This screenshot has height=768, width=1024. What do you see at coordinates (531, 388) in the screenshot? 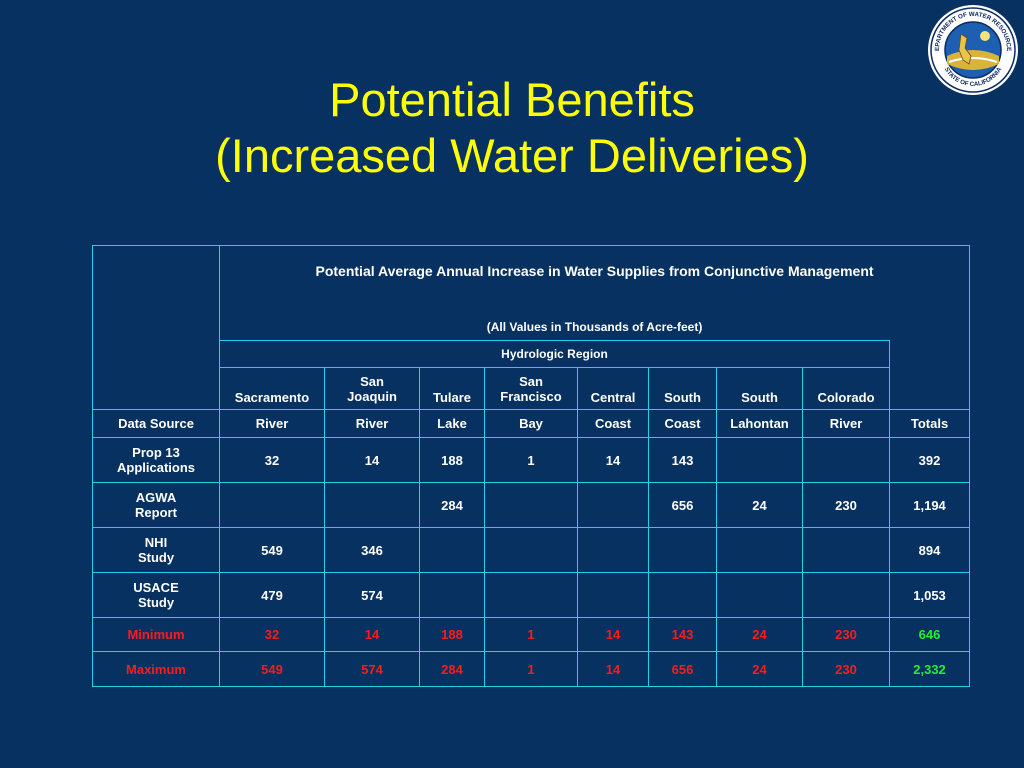
I see `col-header-top: San Francisco` at bounding box center [531, 388].